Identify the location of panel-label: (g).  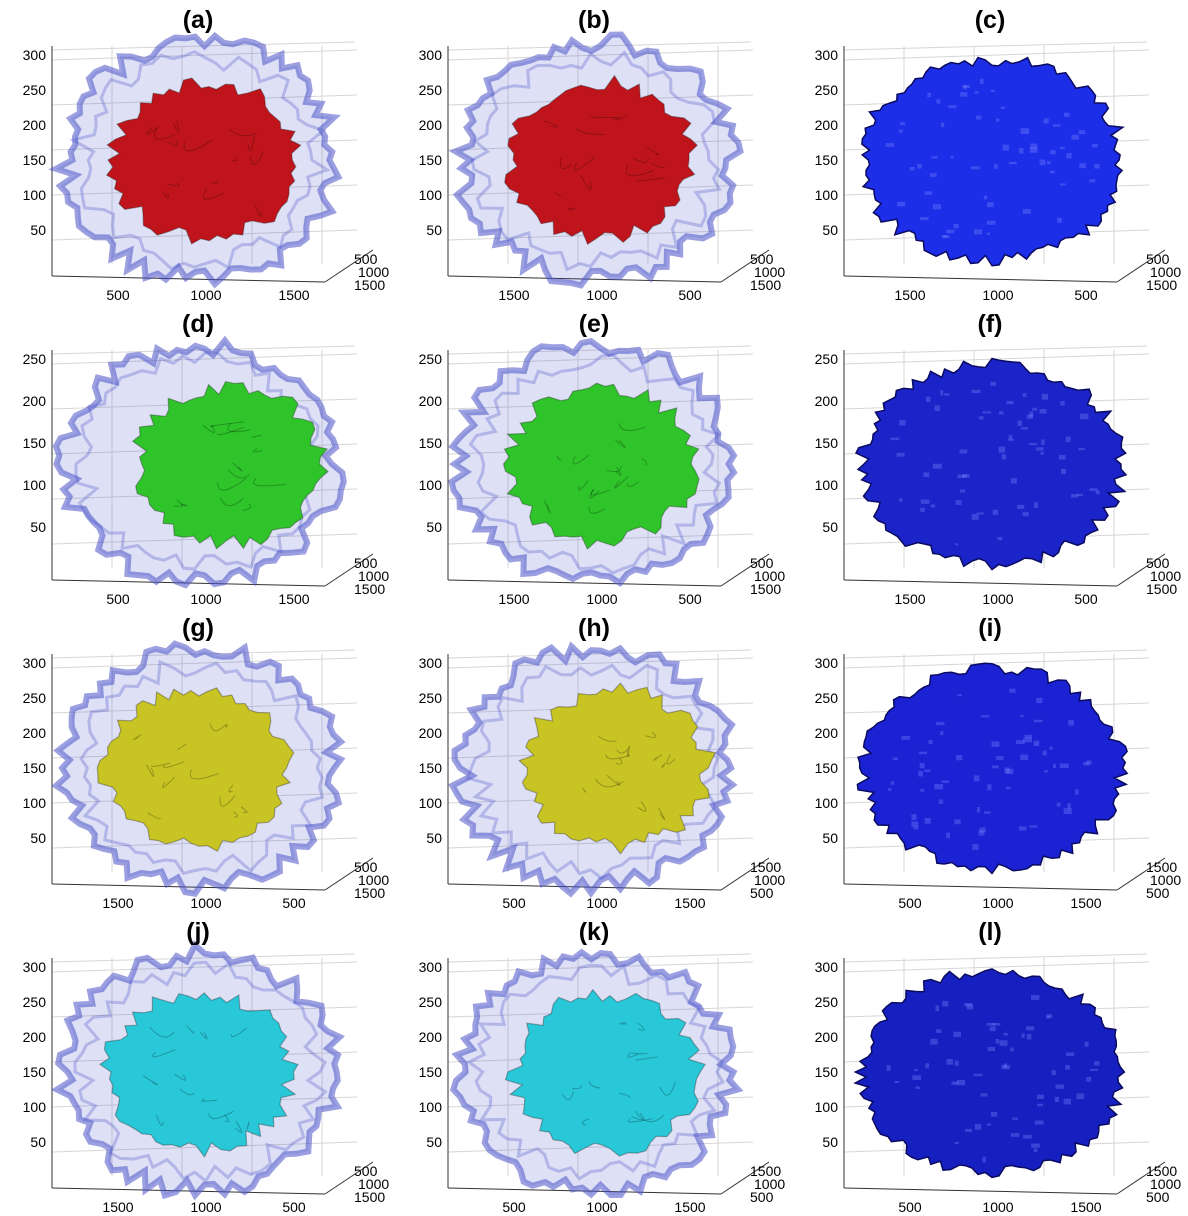
(198, 628).